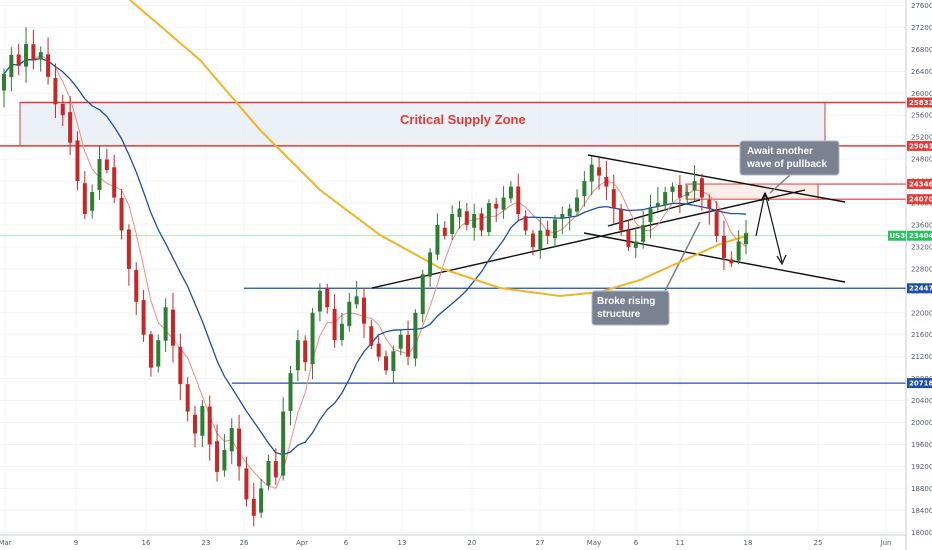  What do you see at coordinates (921, 335) in the screenshot?
I see `price-tick-label: 21600` at bounding box center [921, 335].